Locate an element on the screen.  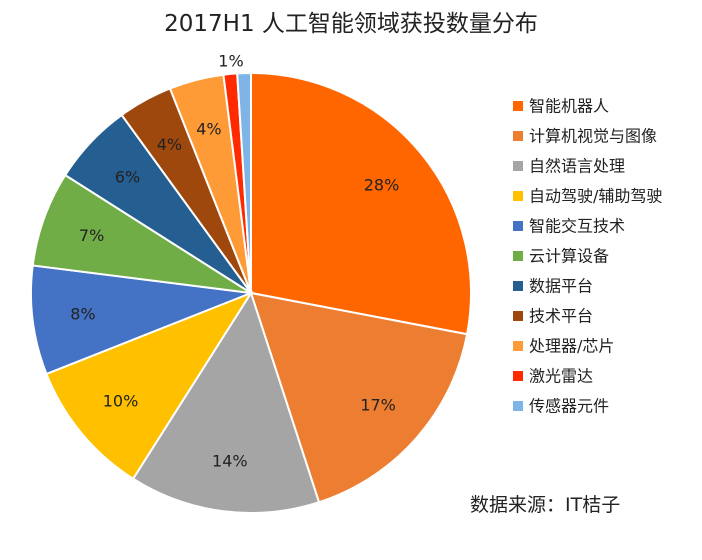
legend-label: 智能交互技术 is located at coordinates (577, 226).